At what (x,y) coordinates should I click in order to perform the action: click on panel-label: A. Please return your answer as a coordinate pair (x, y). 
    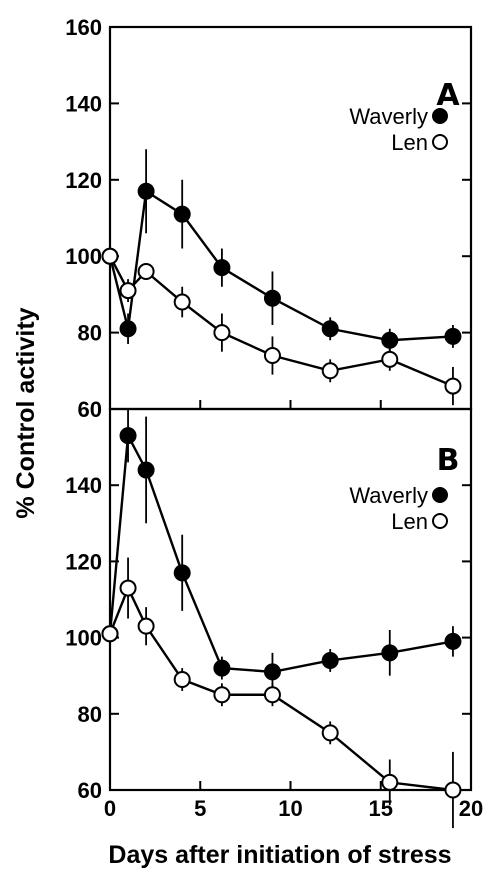
    Looking at the image, I should click on (448, 95).